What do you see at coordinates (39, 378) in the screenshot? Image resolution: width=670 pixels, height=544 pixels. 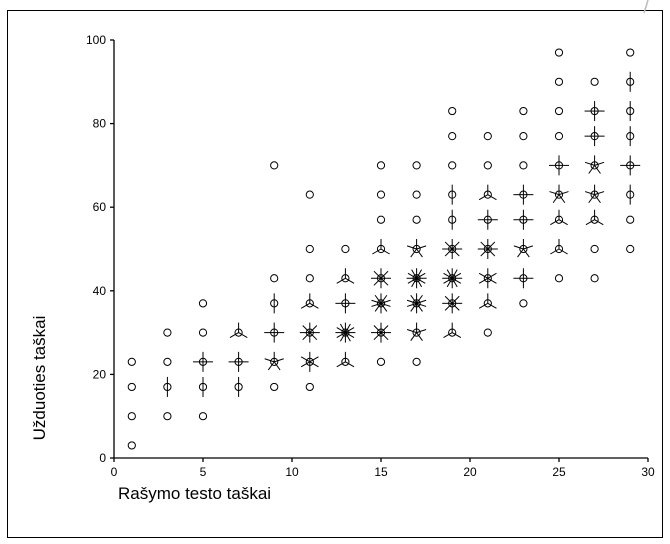 I see `y-axis-label: Užduoties taškai` at bounding box center [39, 378].